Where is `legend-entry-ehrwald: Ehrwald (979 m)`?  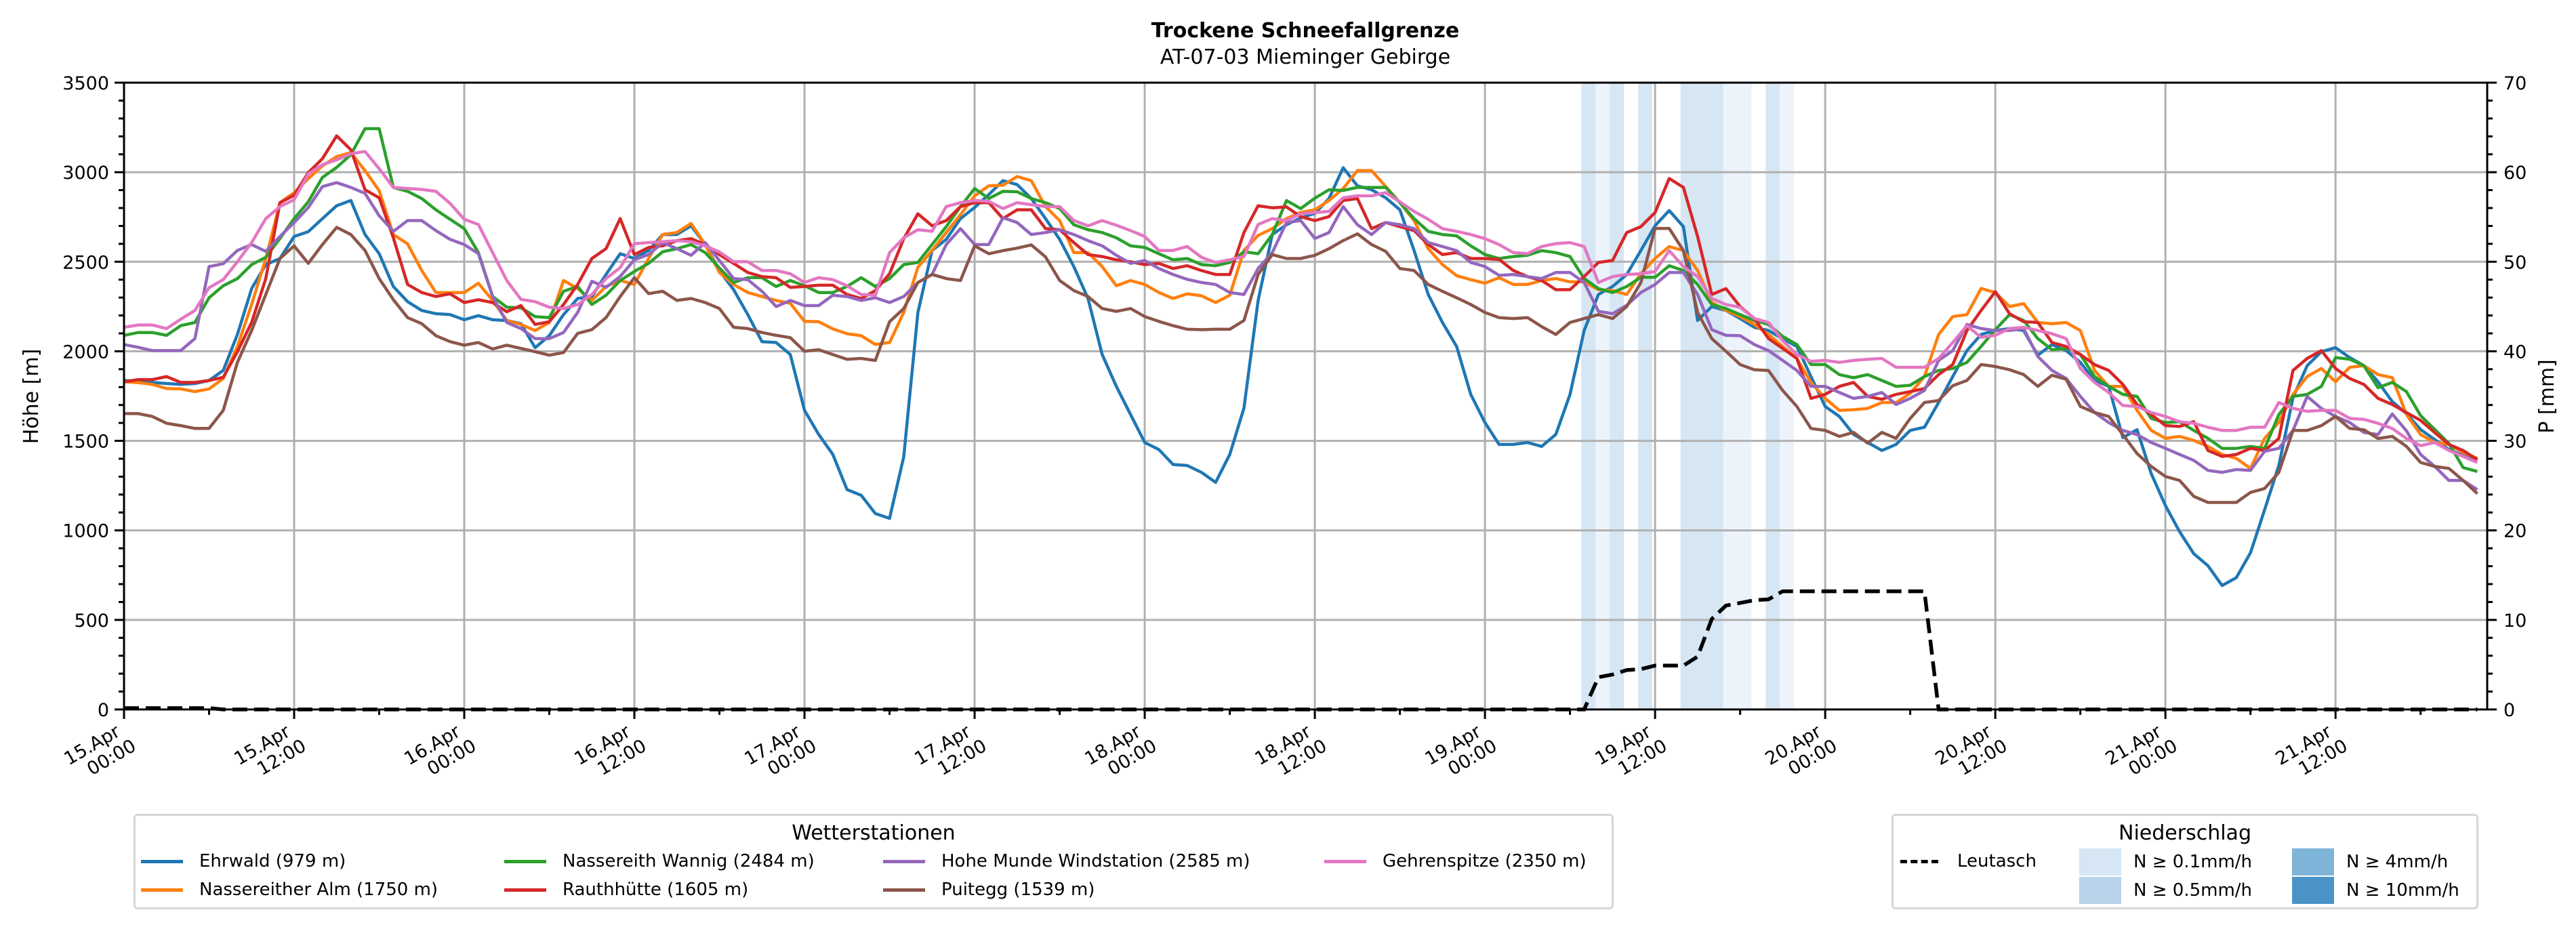
legend-entry-ehrwald: Ehrwald (979 m) is located at coordinates (244, 861).